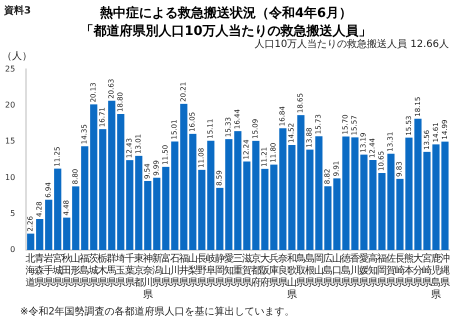 Image resolution: width=453 pixels, height=320 pixels. Describe the element at coordinates (355, 270) in the screenshot. I see `x-tick-label: 香川県` at that location.